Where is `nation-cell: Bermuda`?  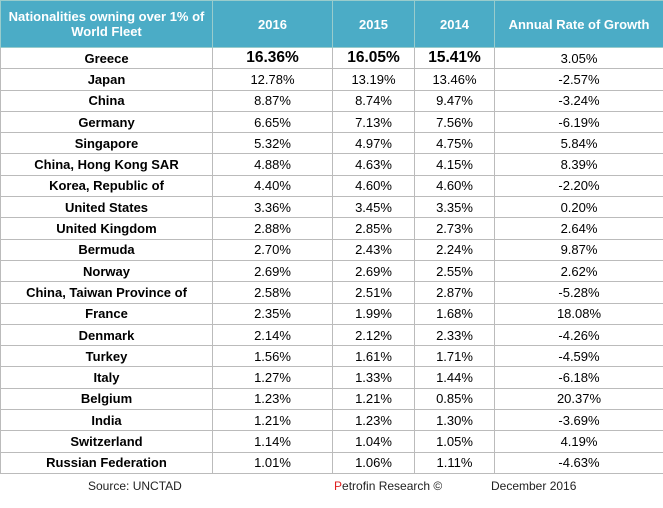
nation-cell: Bermuda is located at coordinates (106, 249).